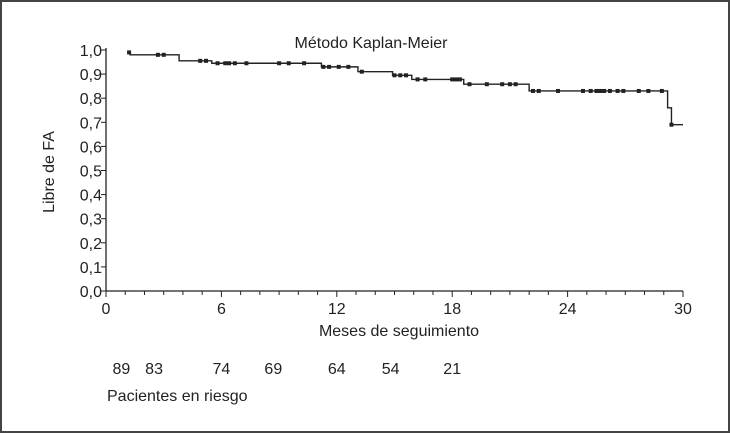 The height and width of the screenshot is (433, 730). What do you see at coordinates (91, 147) in the screenshot?
I see `y-tick-label: 0,6` at bounding box center [91, 147].